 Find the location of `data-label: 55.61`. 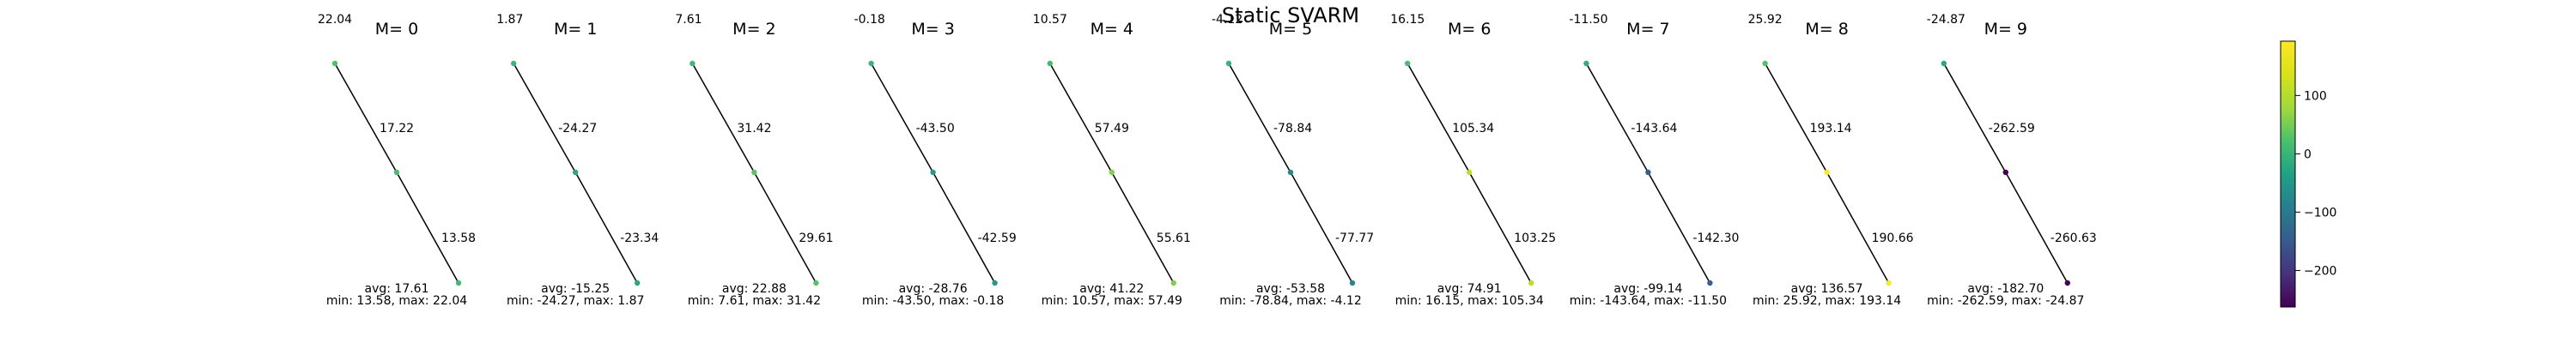

data-label: 55.61 is located at coordinates (1174, 238).